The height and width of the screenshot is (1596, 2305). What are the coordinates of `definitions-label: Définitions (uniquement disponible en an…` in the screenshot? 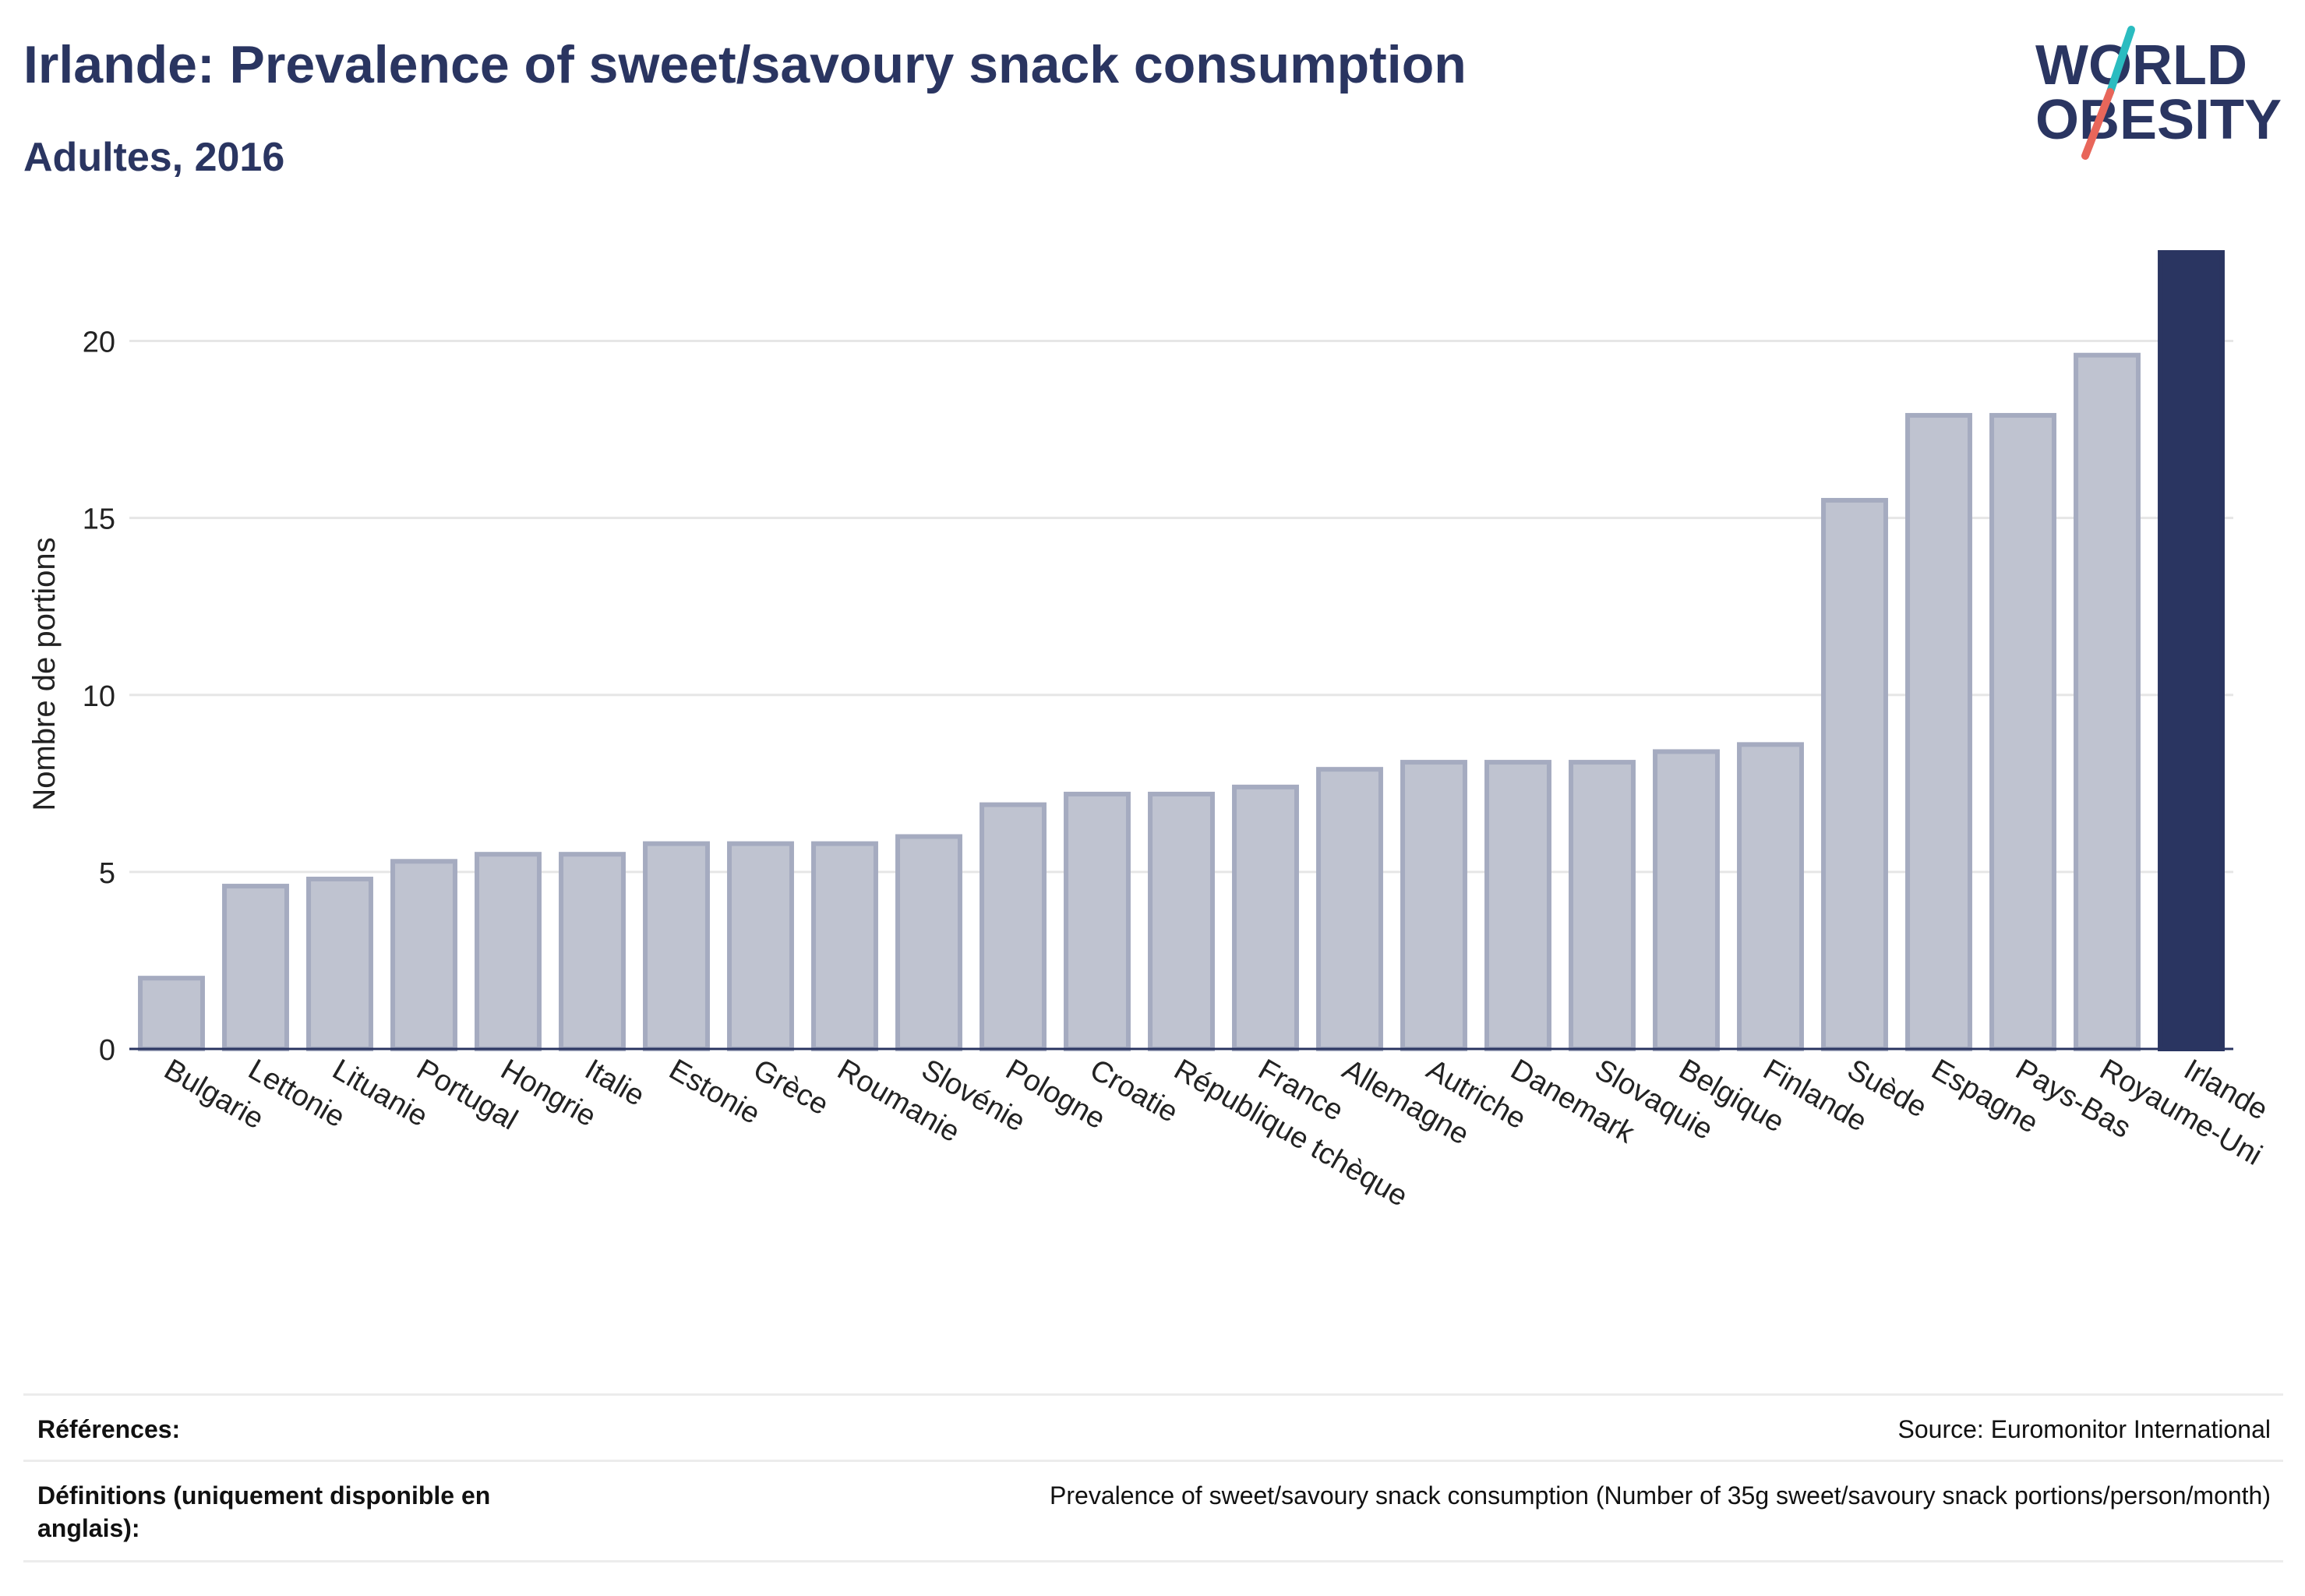 It's located at (264, 1511).